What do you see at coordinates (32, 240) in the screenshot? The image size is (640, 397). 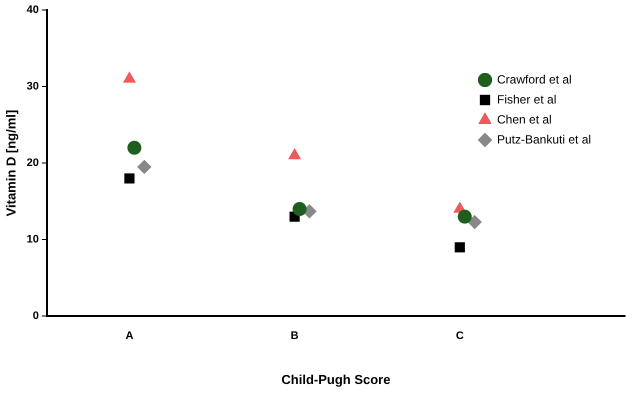 I see `y-tick-label: 10` at bounding box center [32, 240].